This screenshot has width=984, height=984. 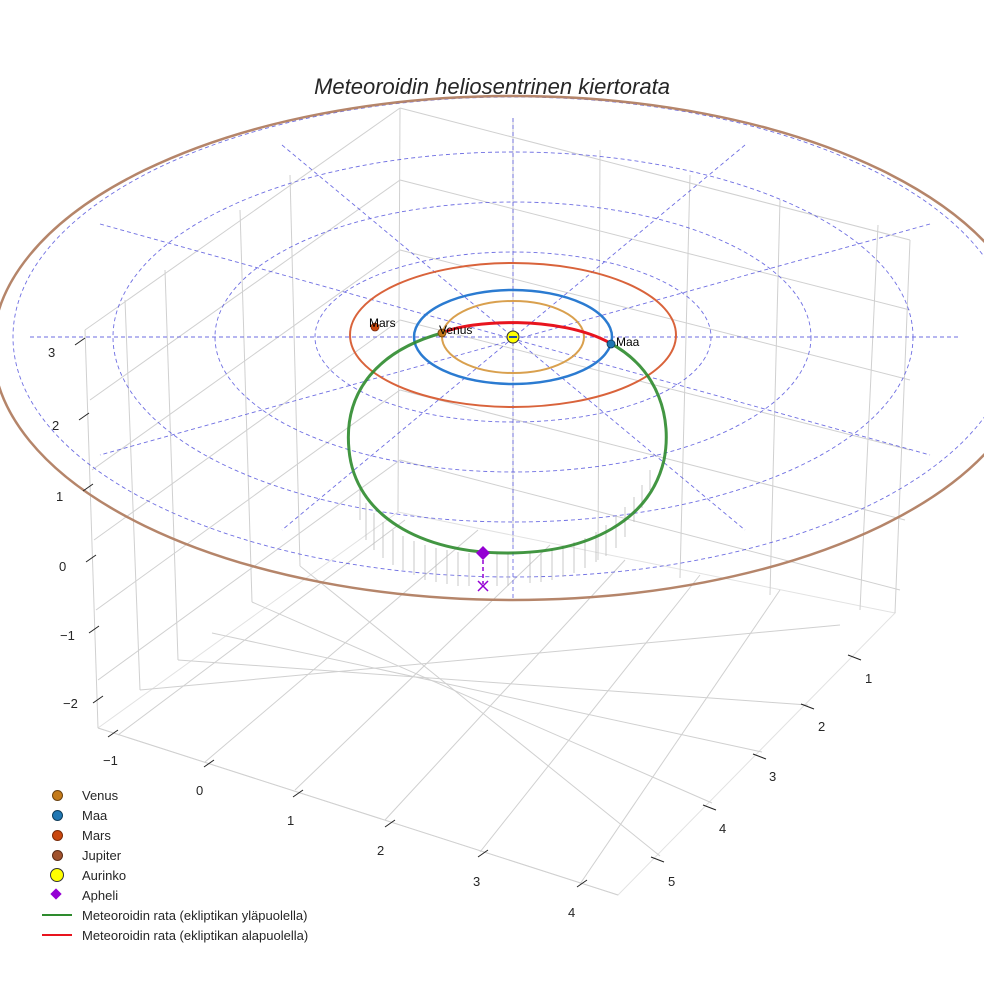 I want to click on aurinko-legend-icon, so click(x=57, y=875).